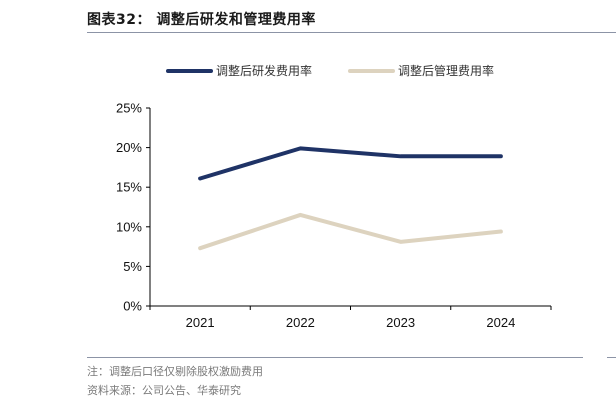 Image resolution: width=616 pixels, height=409 pixels. Describe the element at coordinates (335, 357) in the screenshot. I see `footer-divider` at that location.